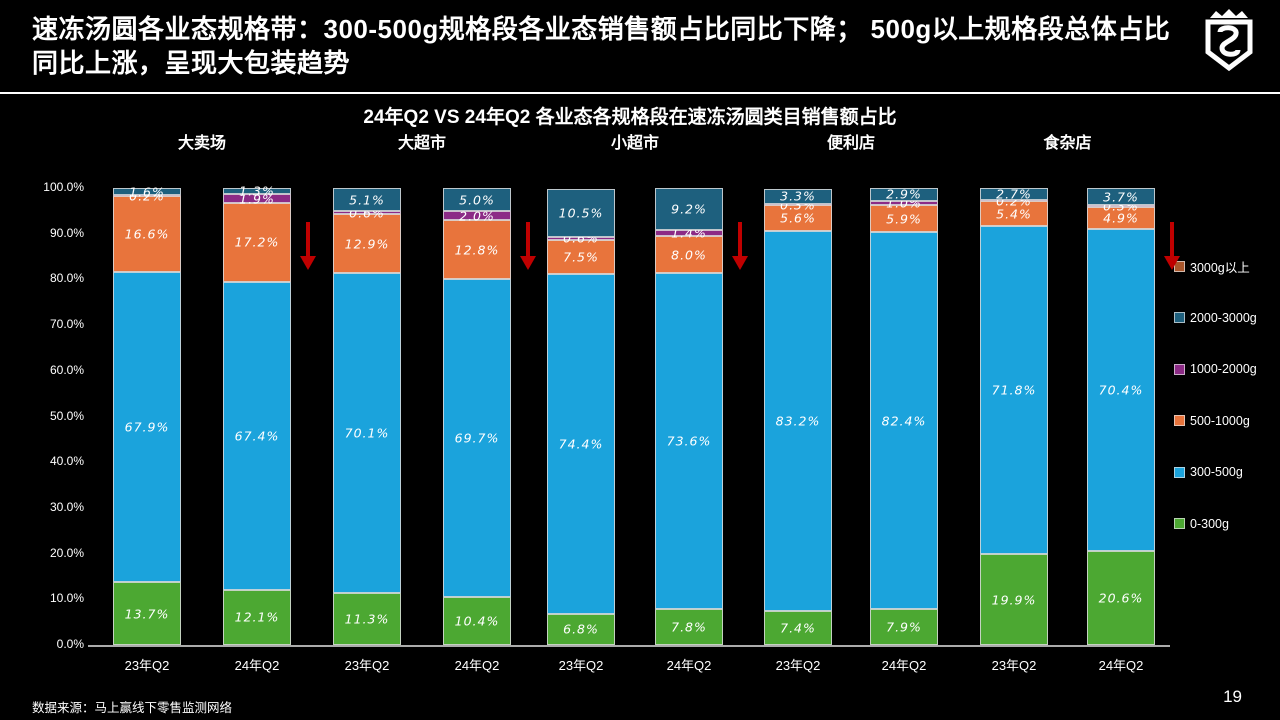 The image size is (1280, 720). Describe the element at coordinates (66, 232) in the screenshot. I see `y-tick-label: 90.0%` at that location.